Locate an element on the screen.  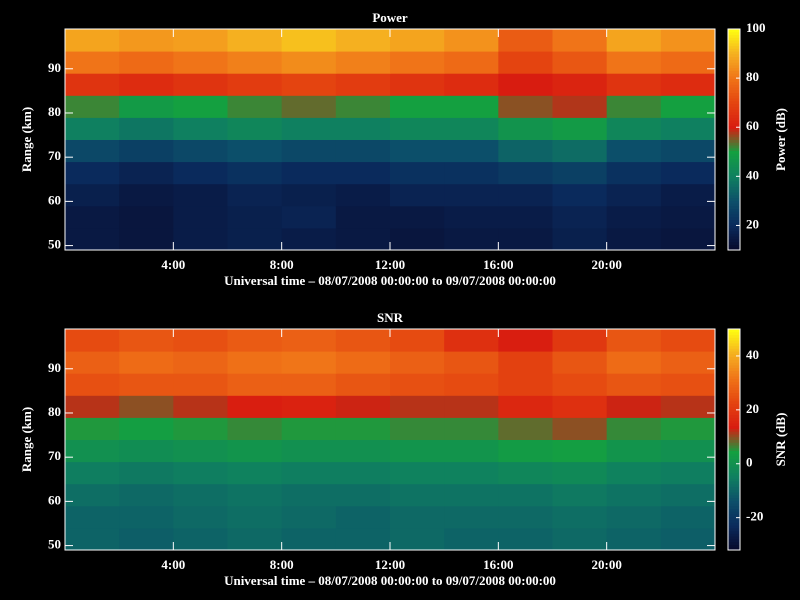
x-tick-label: 12:00 is located at coordinates (390, 564).